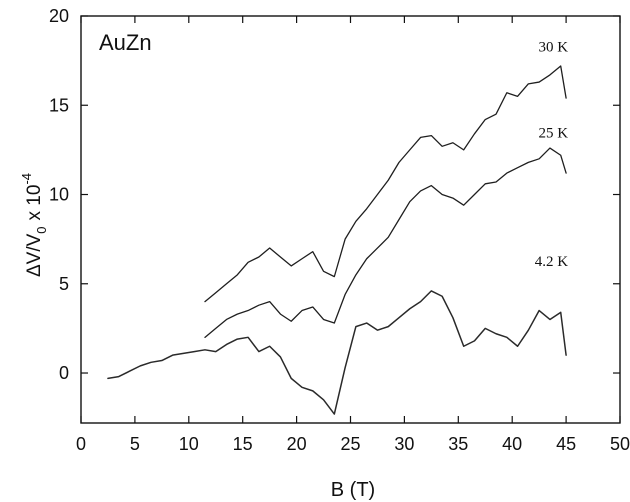  What do you see at coordinates (243, 444) in the screenshot?
I see `x-tick-label: 15` at bounding box center [243, 444].